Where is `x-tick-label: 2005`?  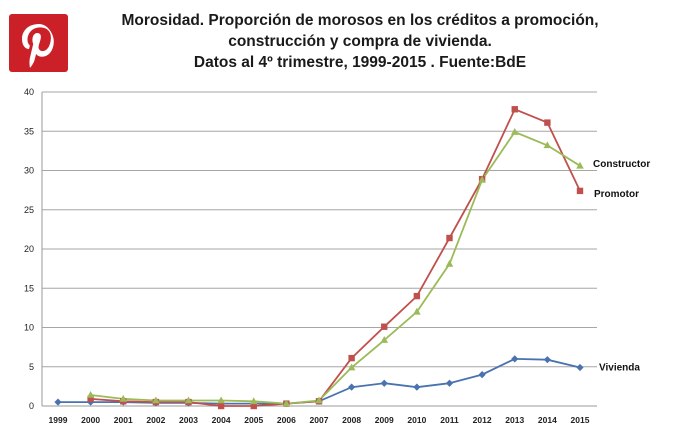
x-tick-label: 2005 is located at coordinates (253, 420).